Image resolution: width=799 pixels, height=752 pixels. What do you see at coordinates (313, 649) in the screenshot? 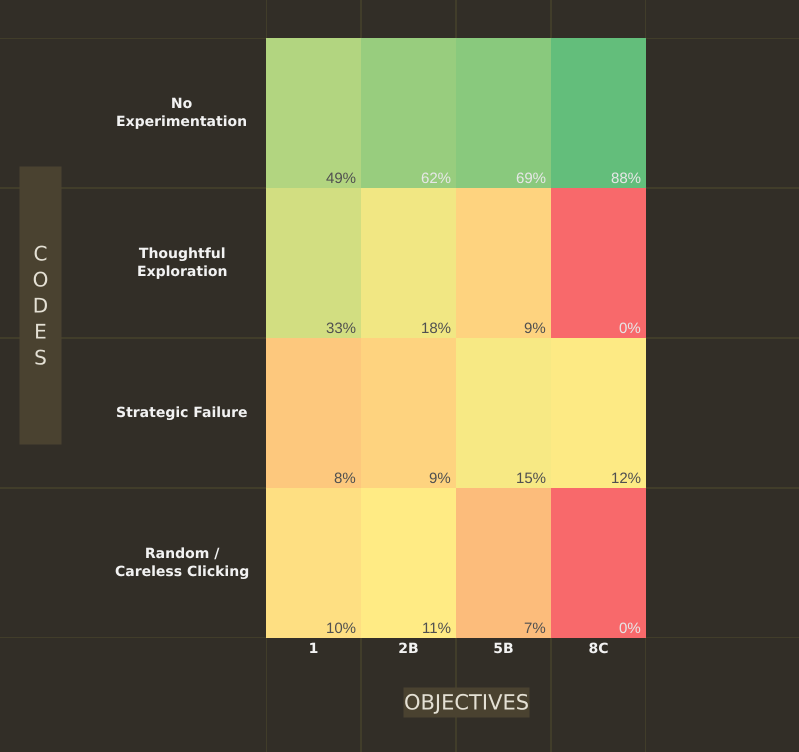
I see `x-tick-label: 1` at bounding box center [313, 649].